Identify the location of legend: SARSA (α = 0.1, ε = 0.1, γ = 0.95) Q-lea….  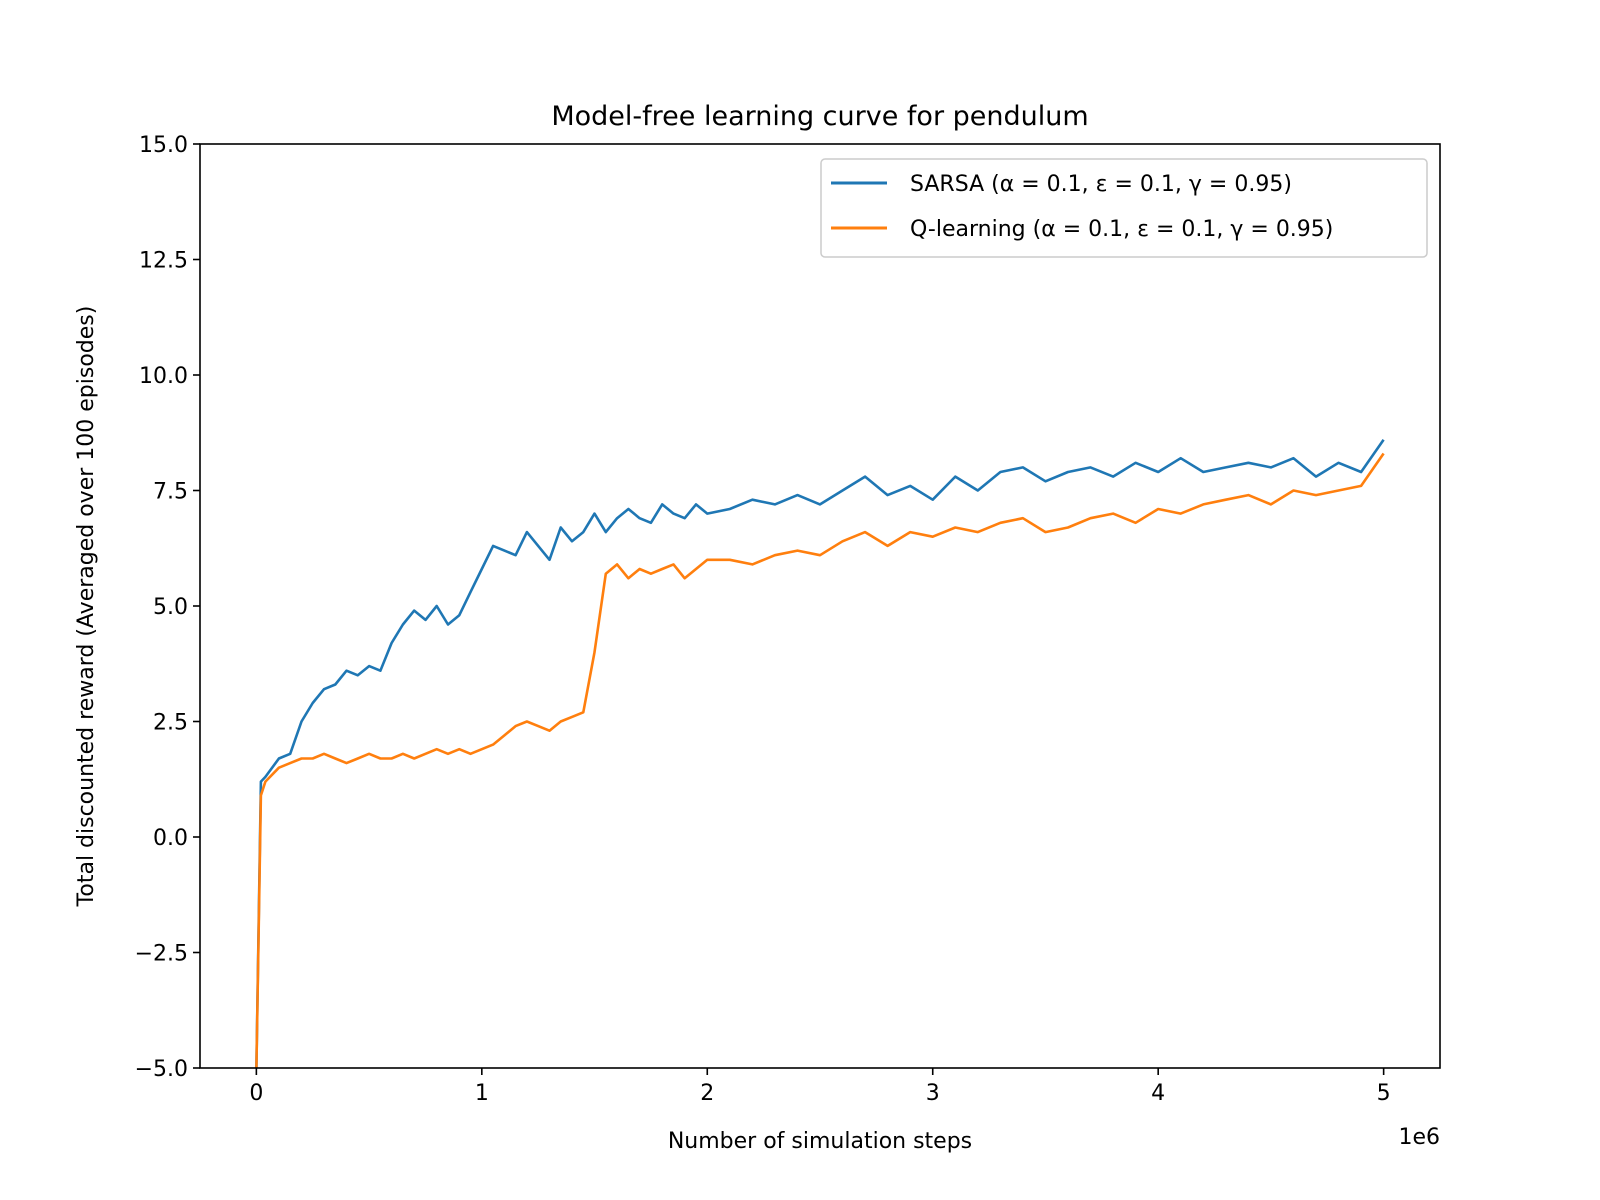
(1124, 208).